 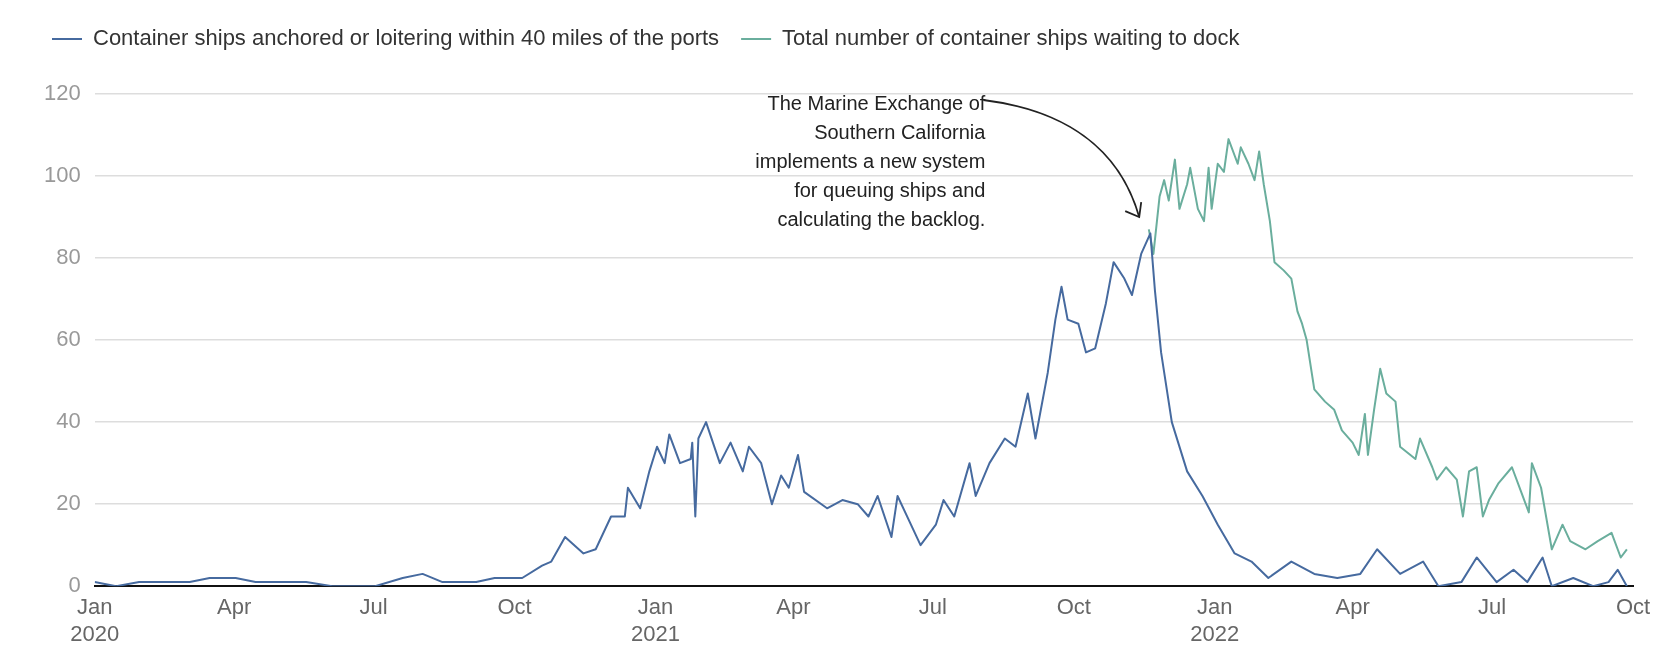 What do you see at coordinates (406, 38) in the screenshot?
I see `legend-label: Container ships anchored or loitering within 40 miles of the ports` at bounding box center [406, 38].